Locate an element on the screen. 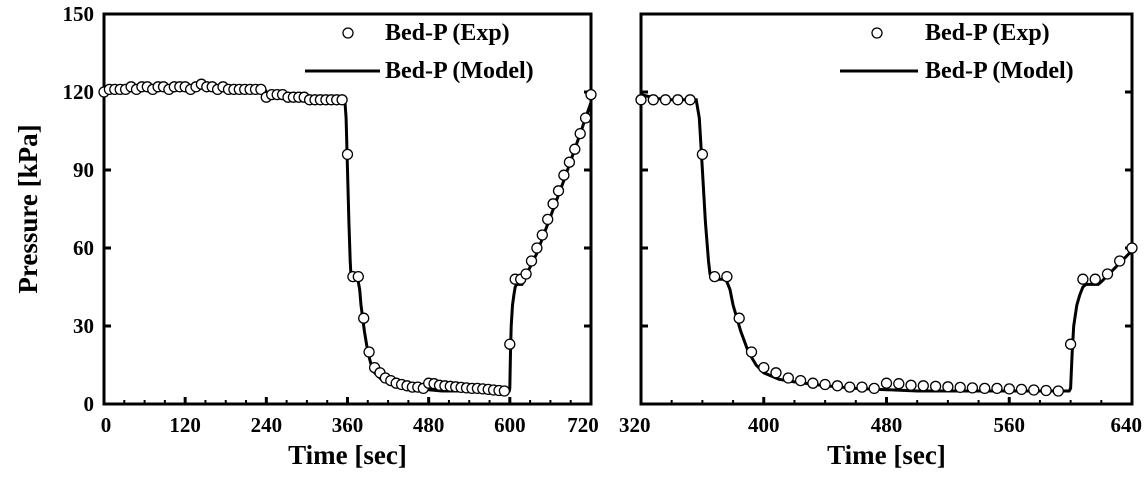  y-tick-label: 60 is located at coordinates (83, 248).